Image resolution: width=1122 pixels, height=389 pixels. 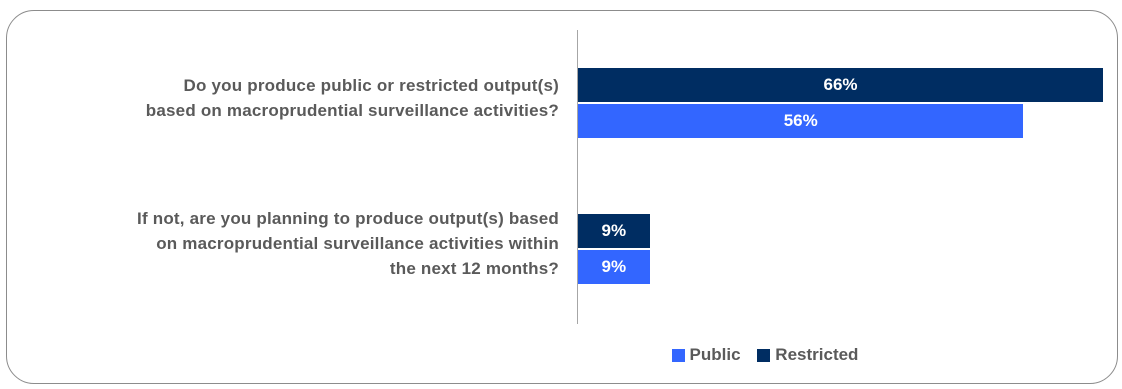 I want to click on bar-restricted-planning: 9%, so click(x=614, y=231).